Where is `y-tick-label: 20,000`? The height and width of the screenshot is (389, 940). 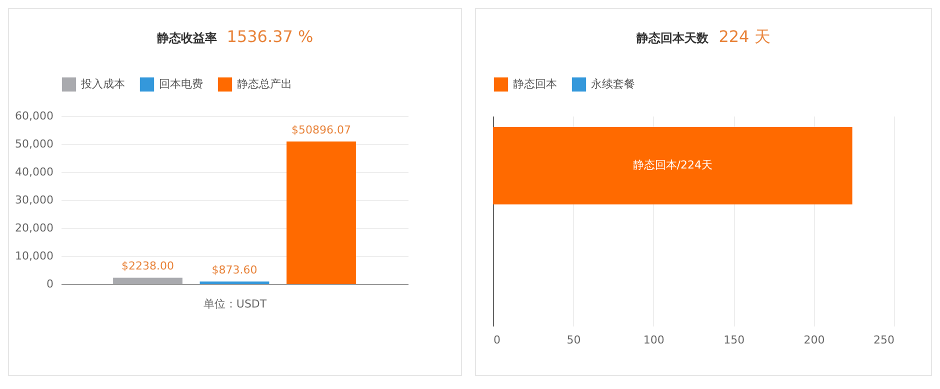
y-tick-label: 20,000 is located at coordinates (34, 228).